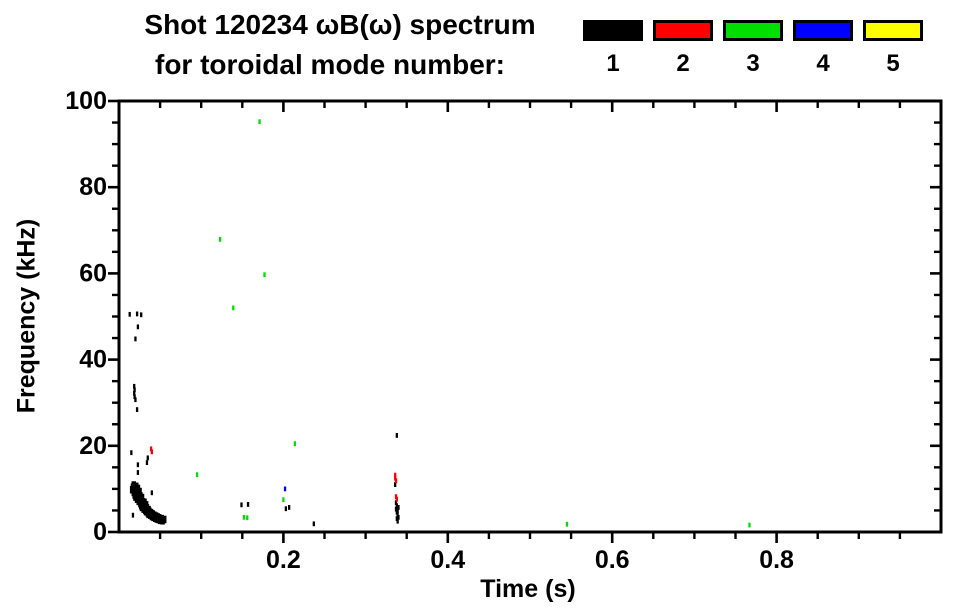 The image size is (963, 615). What do you see at coordinates (823, 48) in the screenshot?
I see `legend-item-mode-4: 4` at bounding box center [823, 48].